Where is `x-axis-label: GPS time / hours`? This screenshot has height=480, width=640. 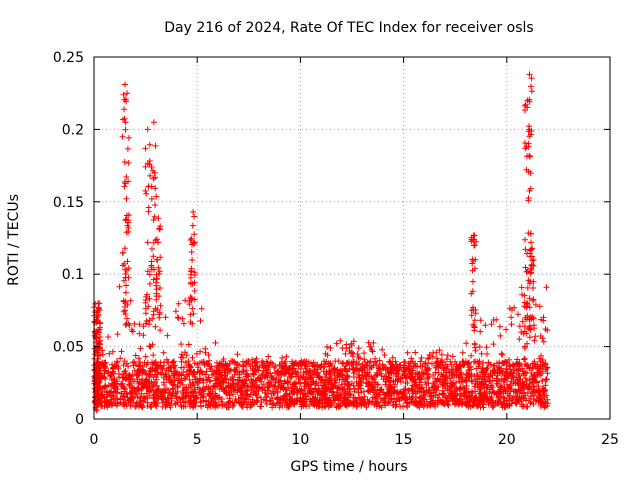
x-axis-label: GPS time / hours is located at coordinates (348, 467).